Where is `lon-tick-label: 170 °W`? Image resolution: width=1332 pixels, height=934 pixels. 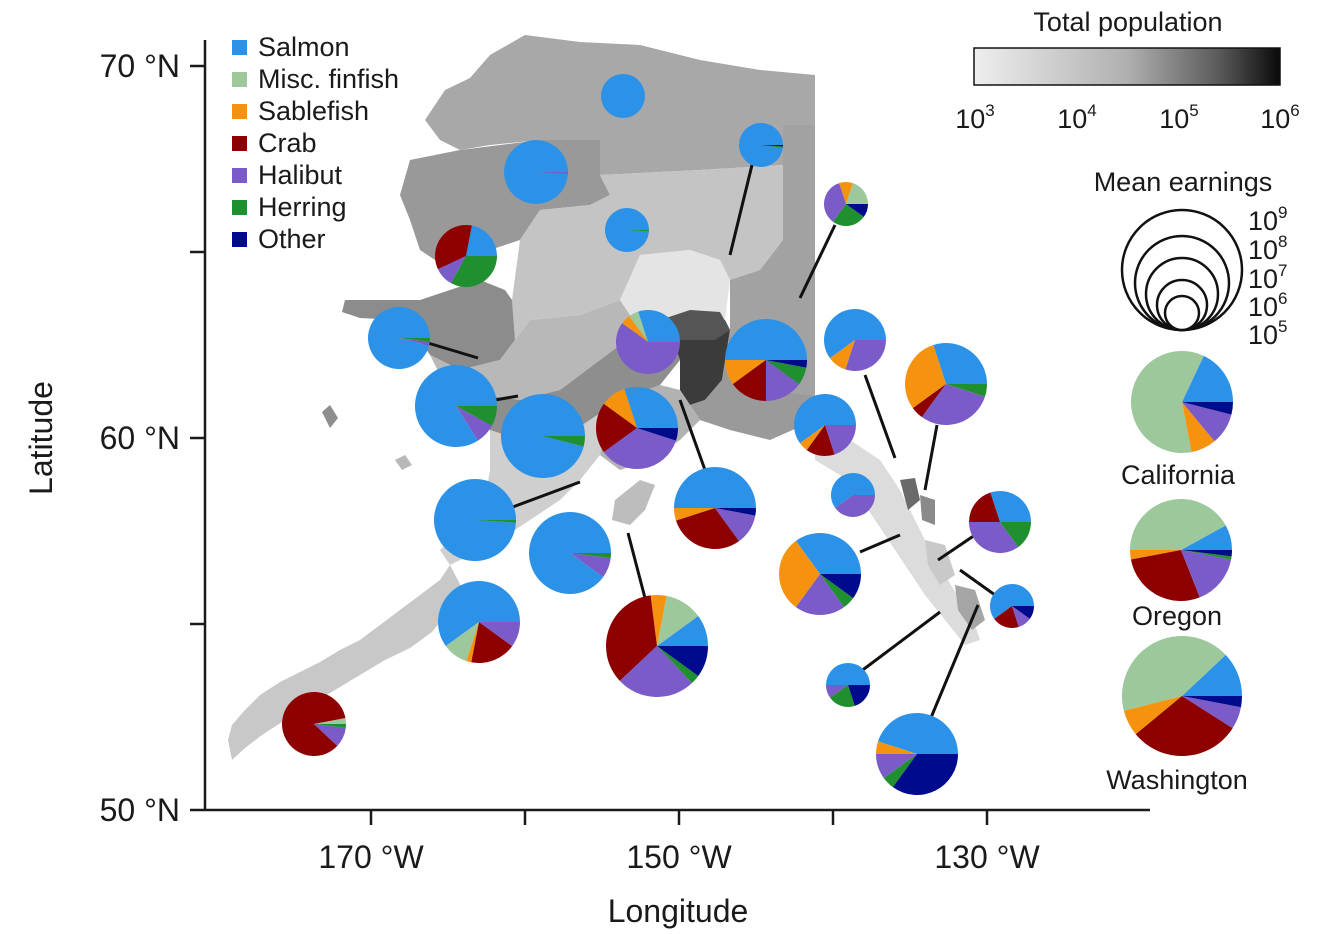 lon-tick-label: 170 °W is located at coordinates (371, 857).